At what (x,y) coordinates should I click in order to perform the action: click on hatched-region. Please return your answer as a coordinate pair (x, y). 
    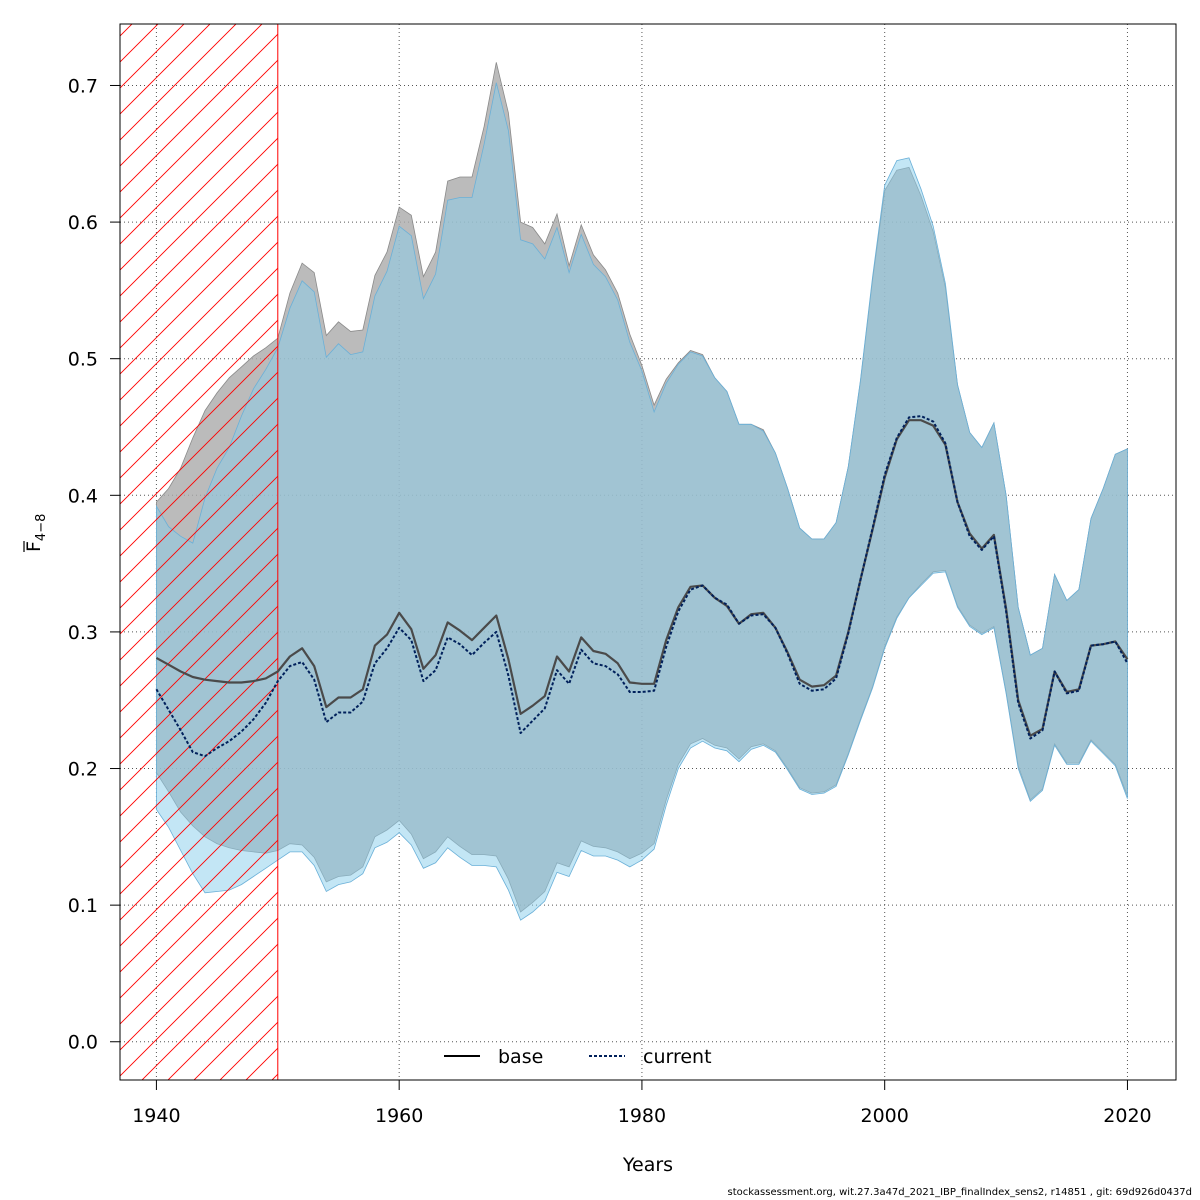
    Looking at the image, I should click on (199, 552).